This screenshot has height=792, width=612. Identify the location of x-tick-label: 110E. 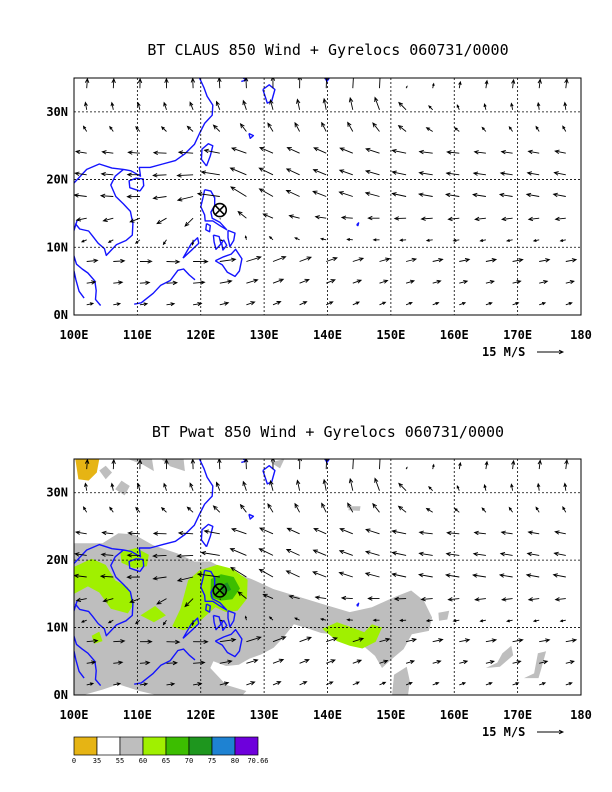
(137, 715).